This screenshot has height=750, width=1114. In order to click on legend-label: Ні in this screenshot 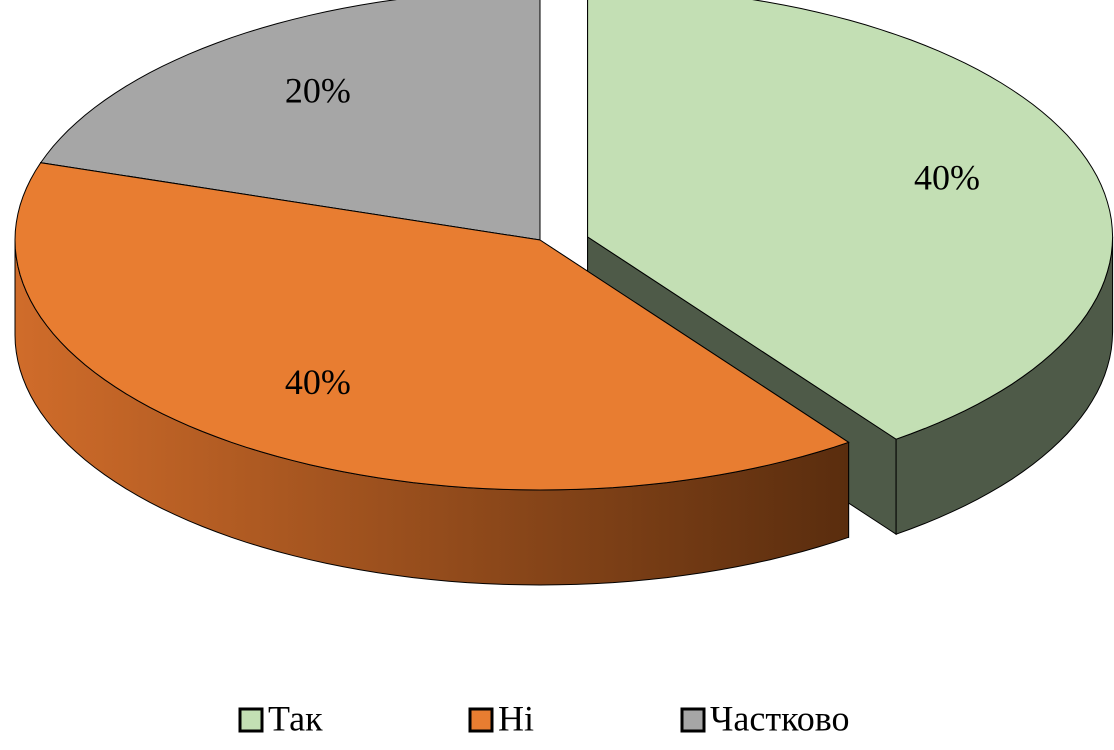, I will do `click(516, 718)`.